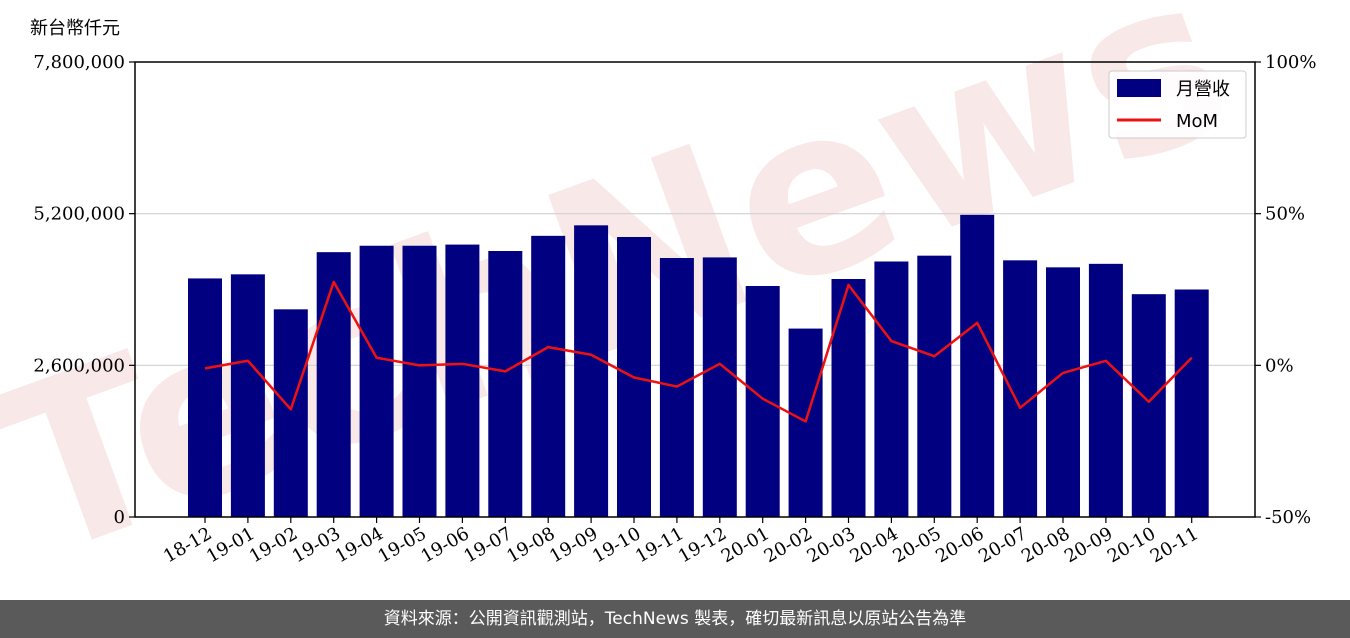  What do you see at coordinates (1197, 121) in the screenshot?
I see `legend-label-mom: MoM` at bounding box center [1197, 121].